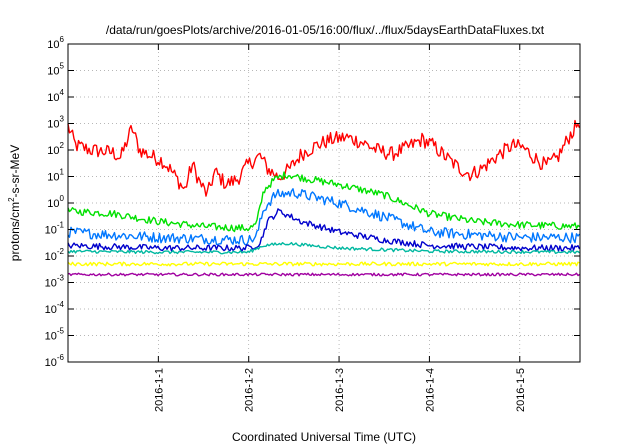  I want to click on x-tick-label: 2016-1-5, so click(521, 390).